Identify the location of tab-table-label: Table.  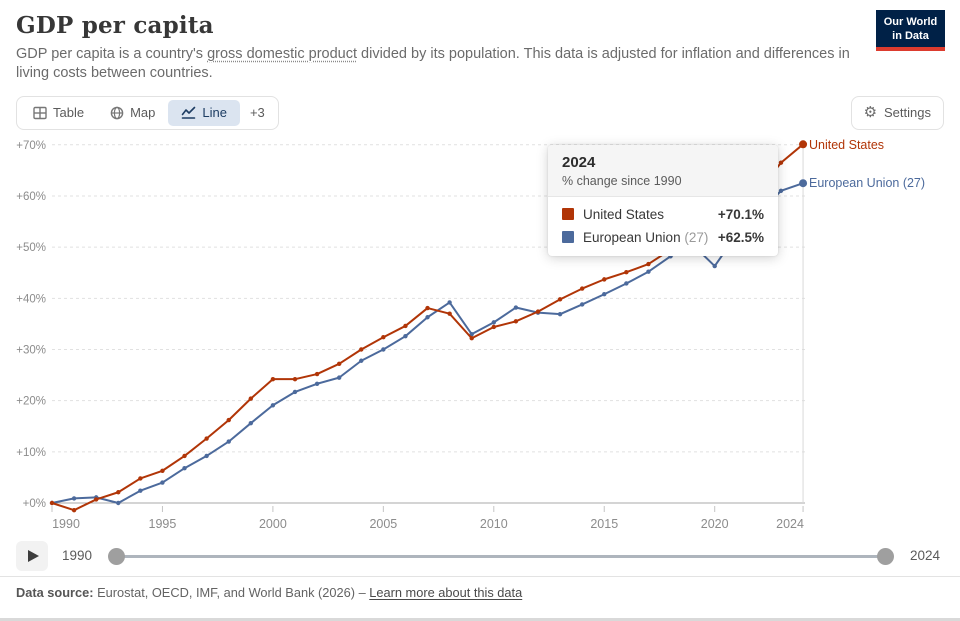
(69, 113).